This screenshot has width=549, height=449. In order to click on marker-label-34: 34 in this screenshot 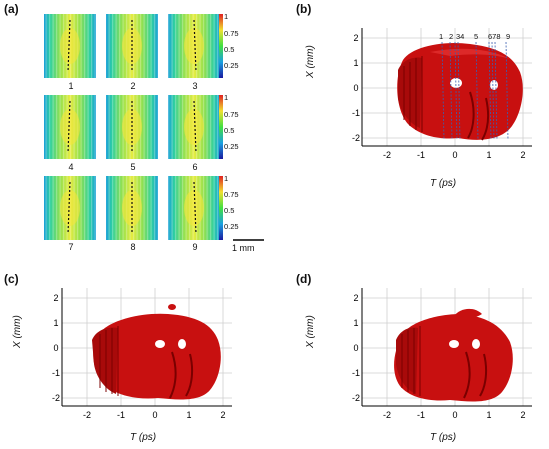, I will do `click(460, 36)`.